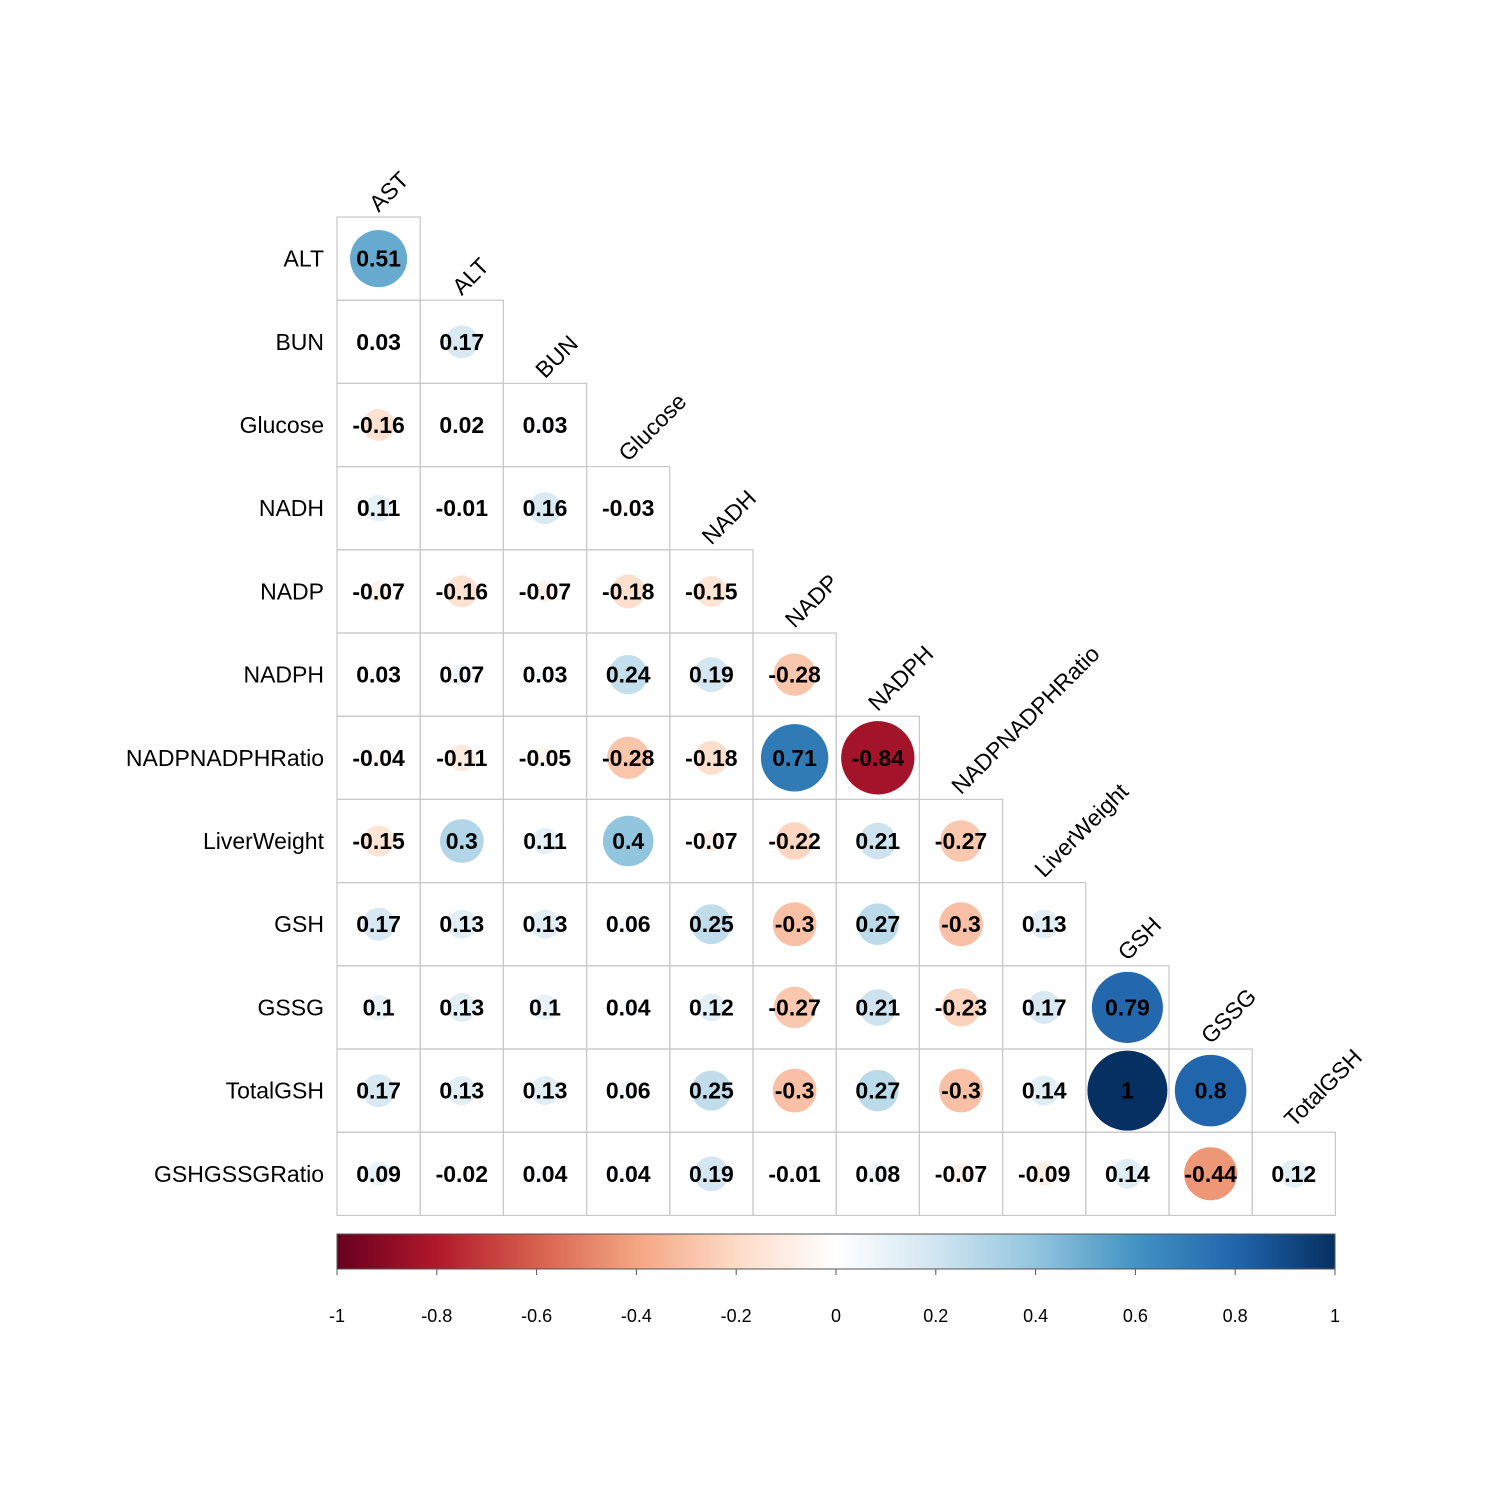 The width and height of the screenshot is (1500, 1500). I want to click on cell-value-label: 0.25, so click(711, 924).